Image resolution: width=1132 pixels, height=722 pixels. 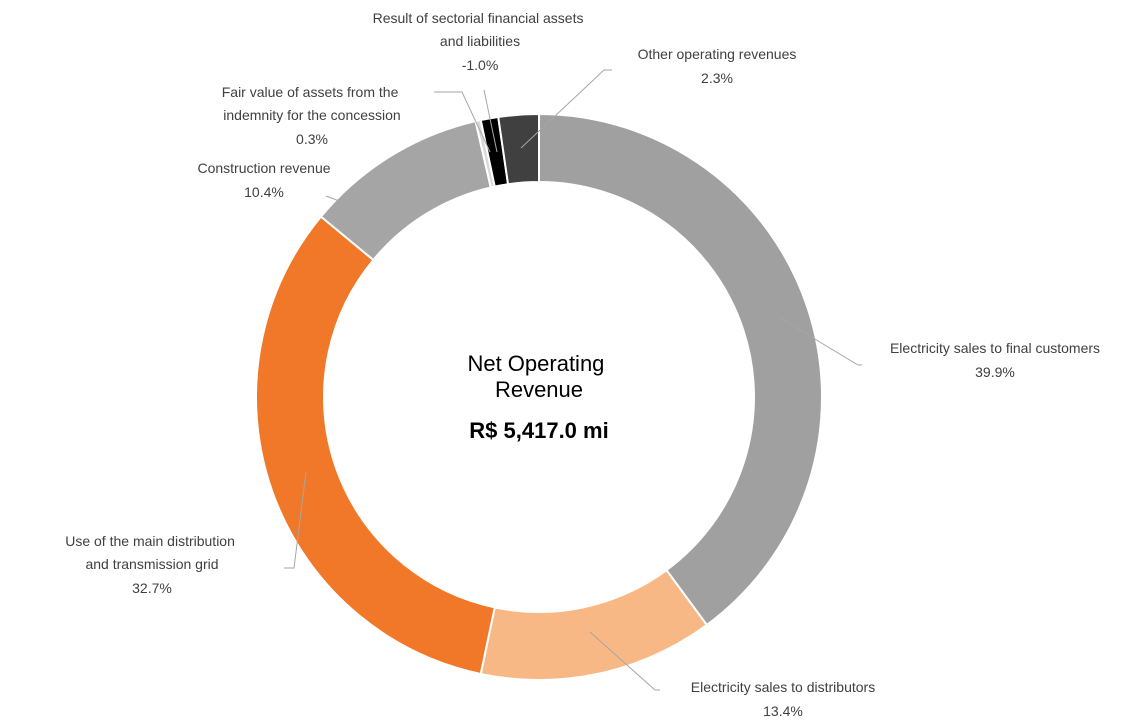 What do you see at coordinates (717, 78) in the screenshot?
I see `value-label: 2.3%` at bounding box center [717, 78].